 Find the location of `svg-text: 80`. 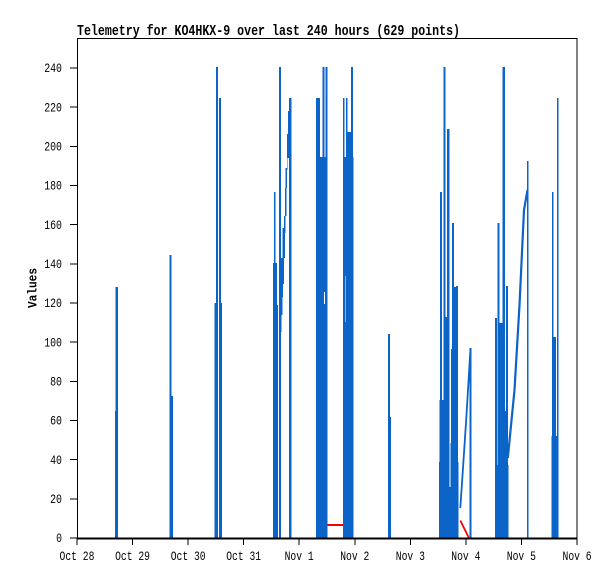

svg-text: 80 is located at coordinates (56, 381).